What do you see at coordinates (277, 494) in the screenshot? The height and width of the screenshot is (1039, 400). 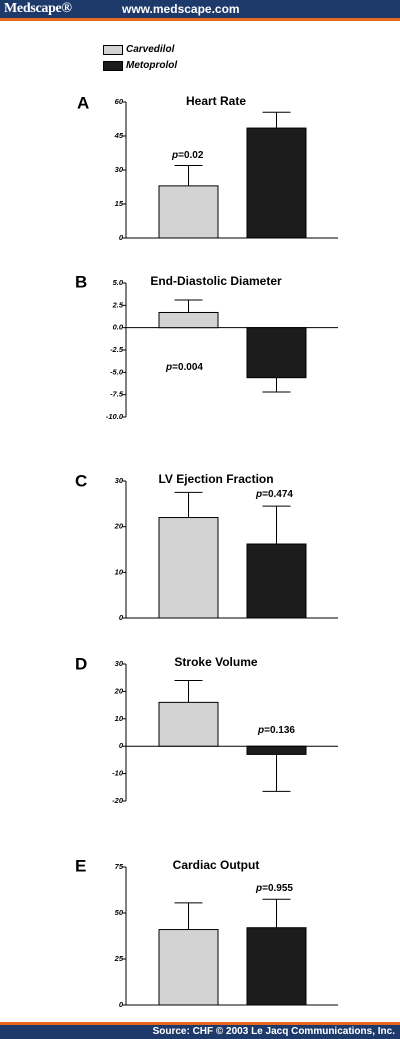 I see `p-value: =0.474` at bounding box center [277, 494].